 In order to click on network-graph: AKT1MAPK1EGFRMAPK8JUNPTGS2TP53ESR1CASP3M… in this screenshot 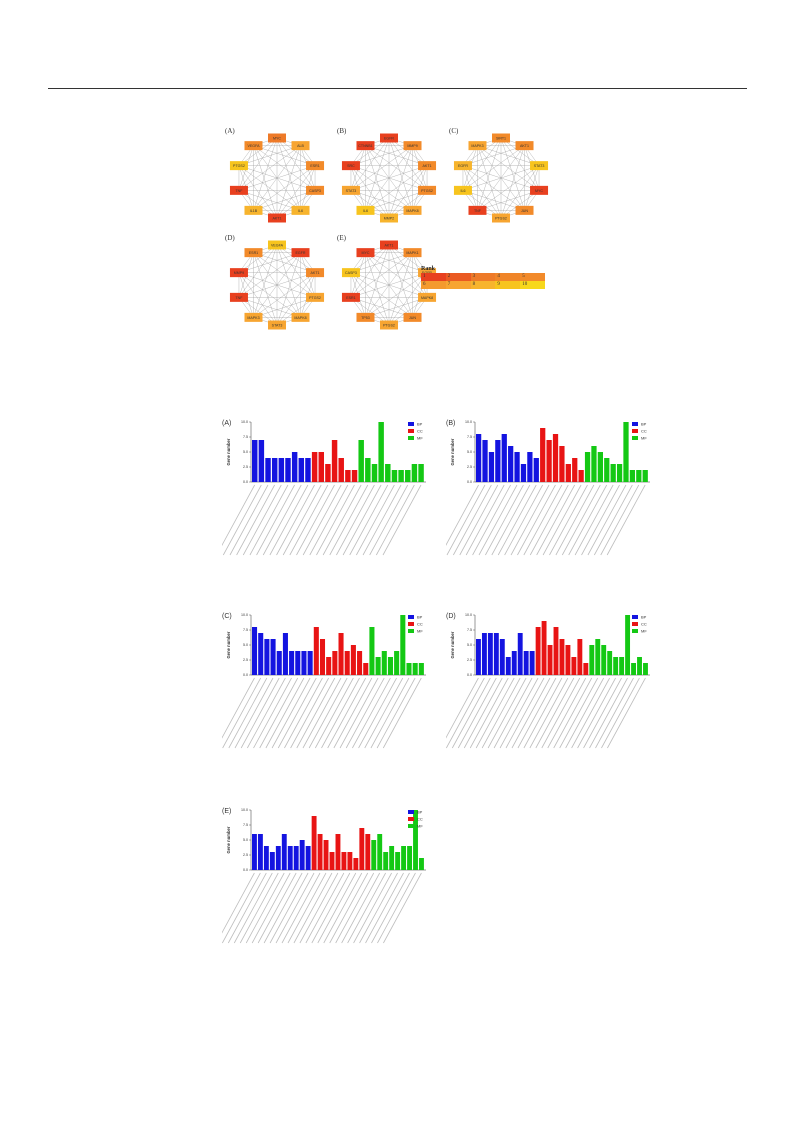, I will do `click(389, 285)`.